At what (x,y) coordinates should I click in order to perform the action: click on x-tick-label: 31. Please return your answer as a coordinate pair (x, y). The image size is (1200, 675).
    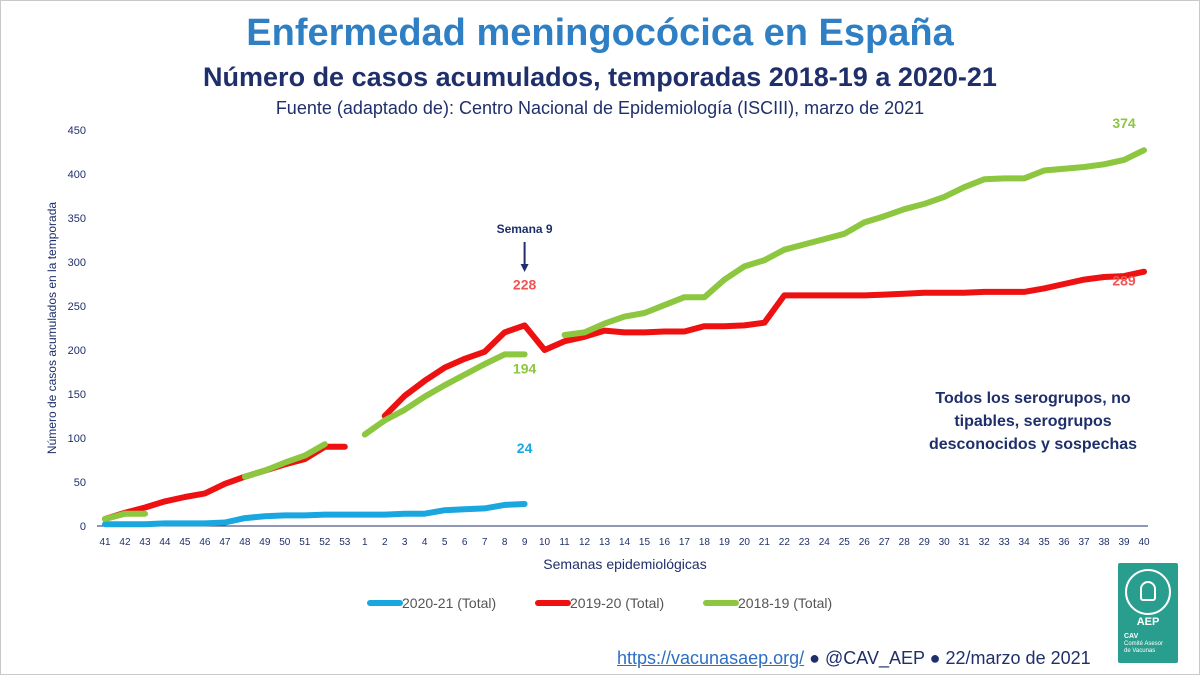
    Looking at the image, I should click on (965, 542).